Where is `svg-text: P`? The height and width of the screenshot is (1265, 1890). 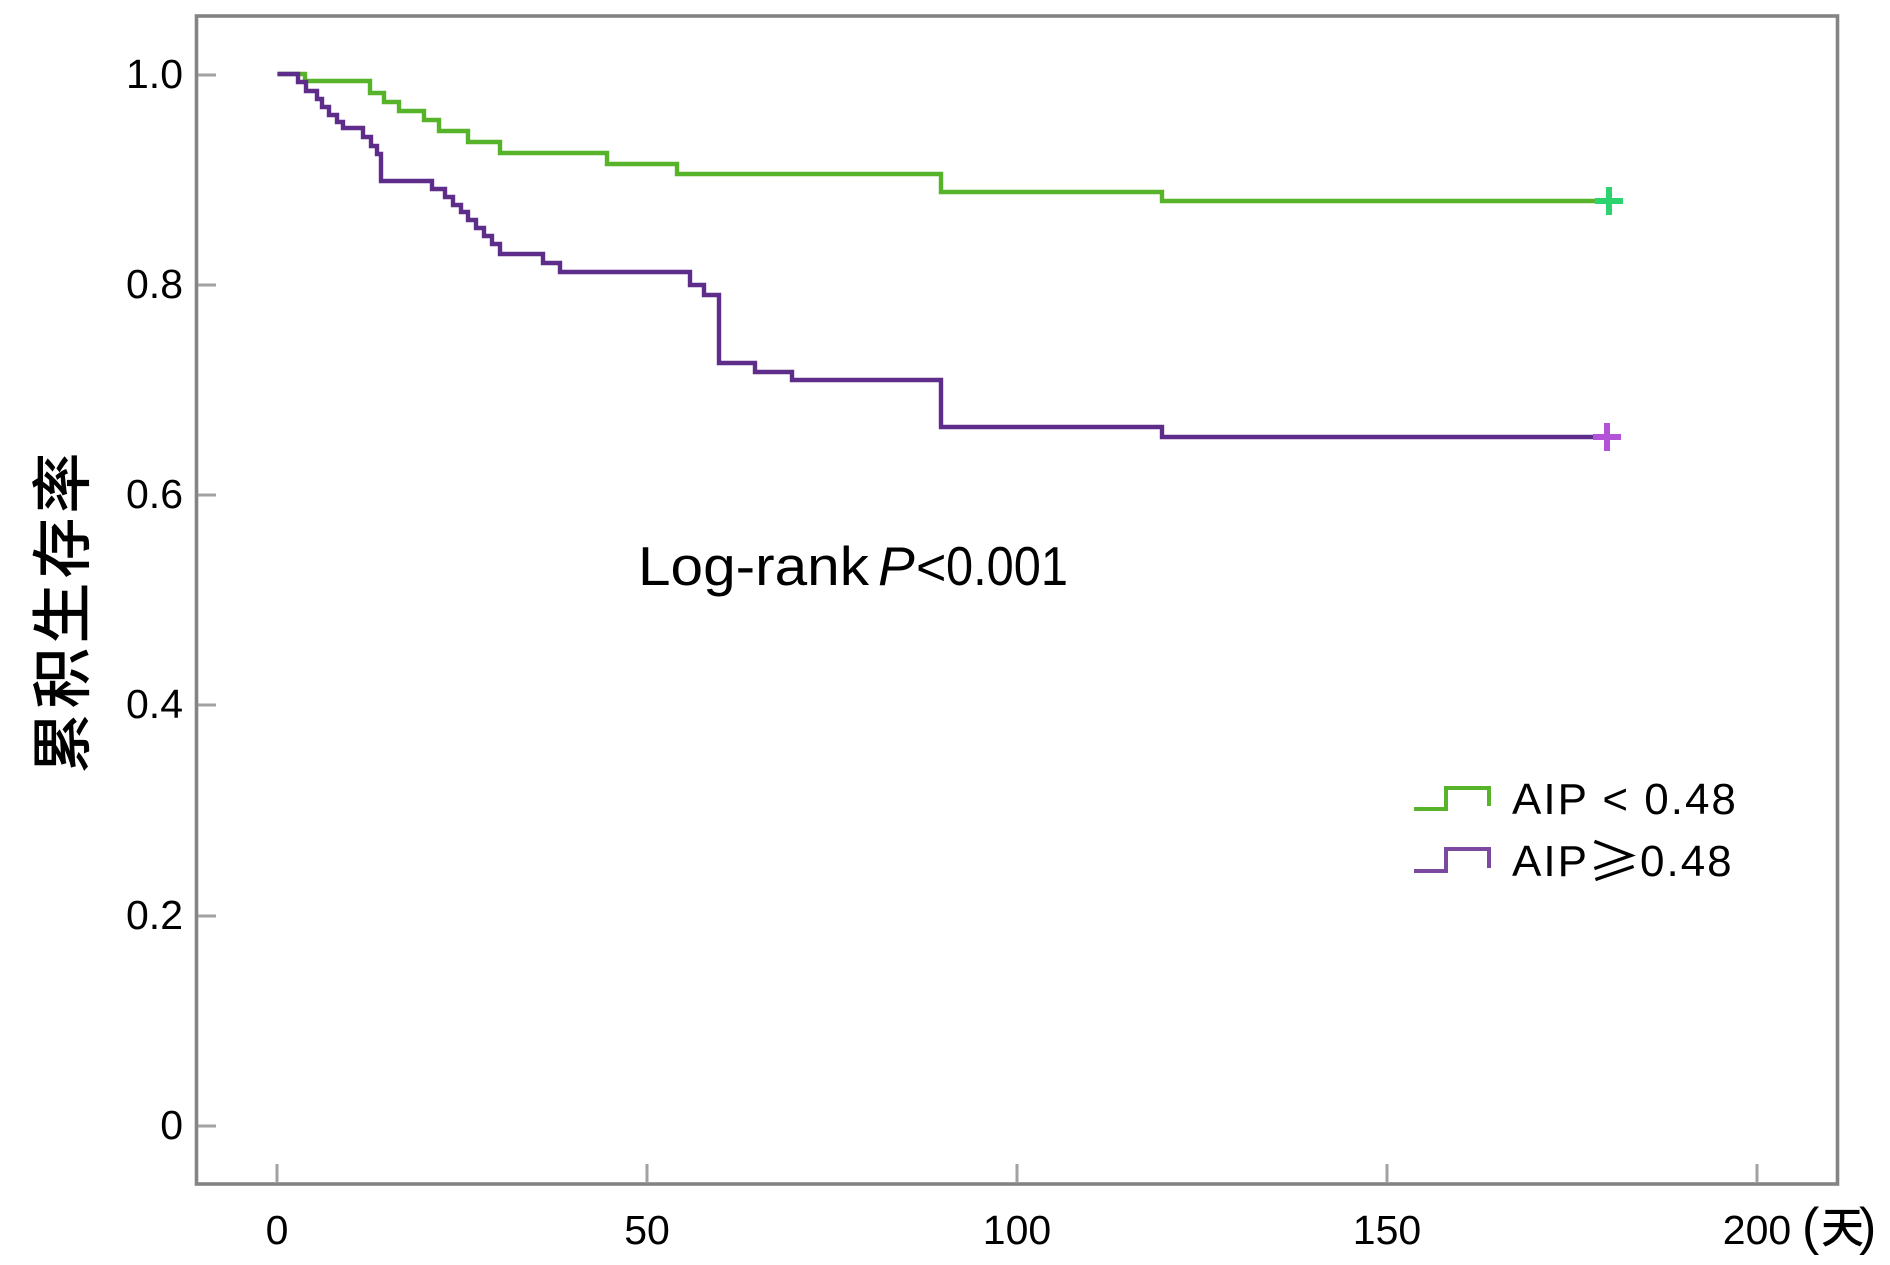
svg-text: P is located at coordinates (896, 566).